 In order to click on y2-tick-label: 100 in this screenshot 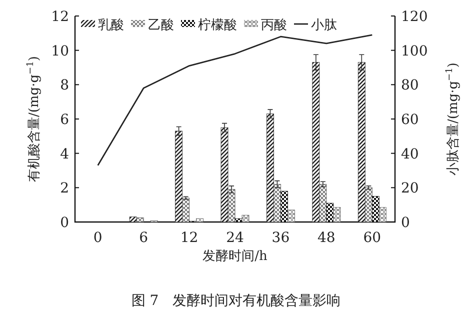, I will do `click(414, 51)`.